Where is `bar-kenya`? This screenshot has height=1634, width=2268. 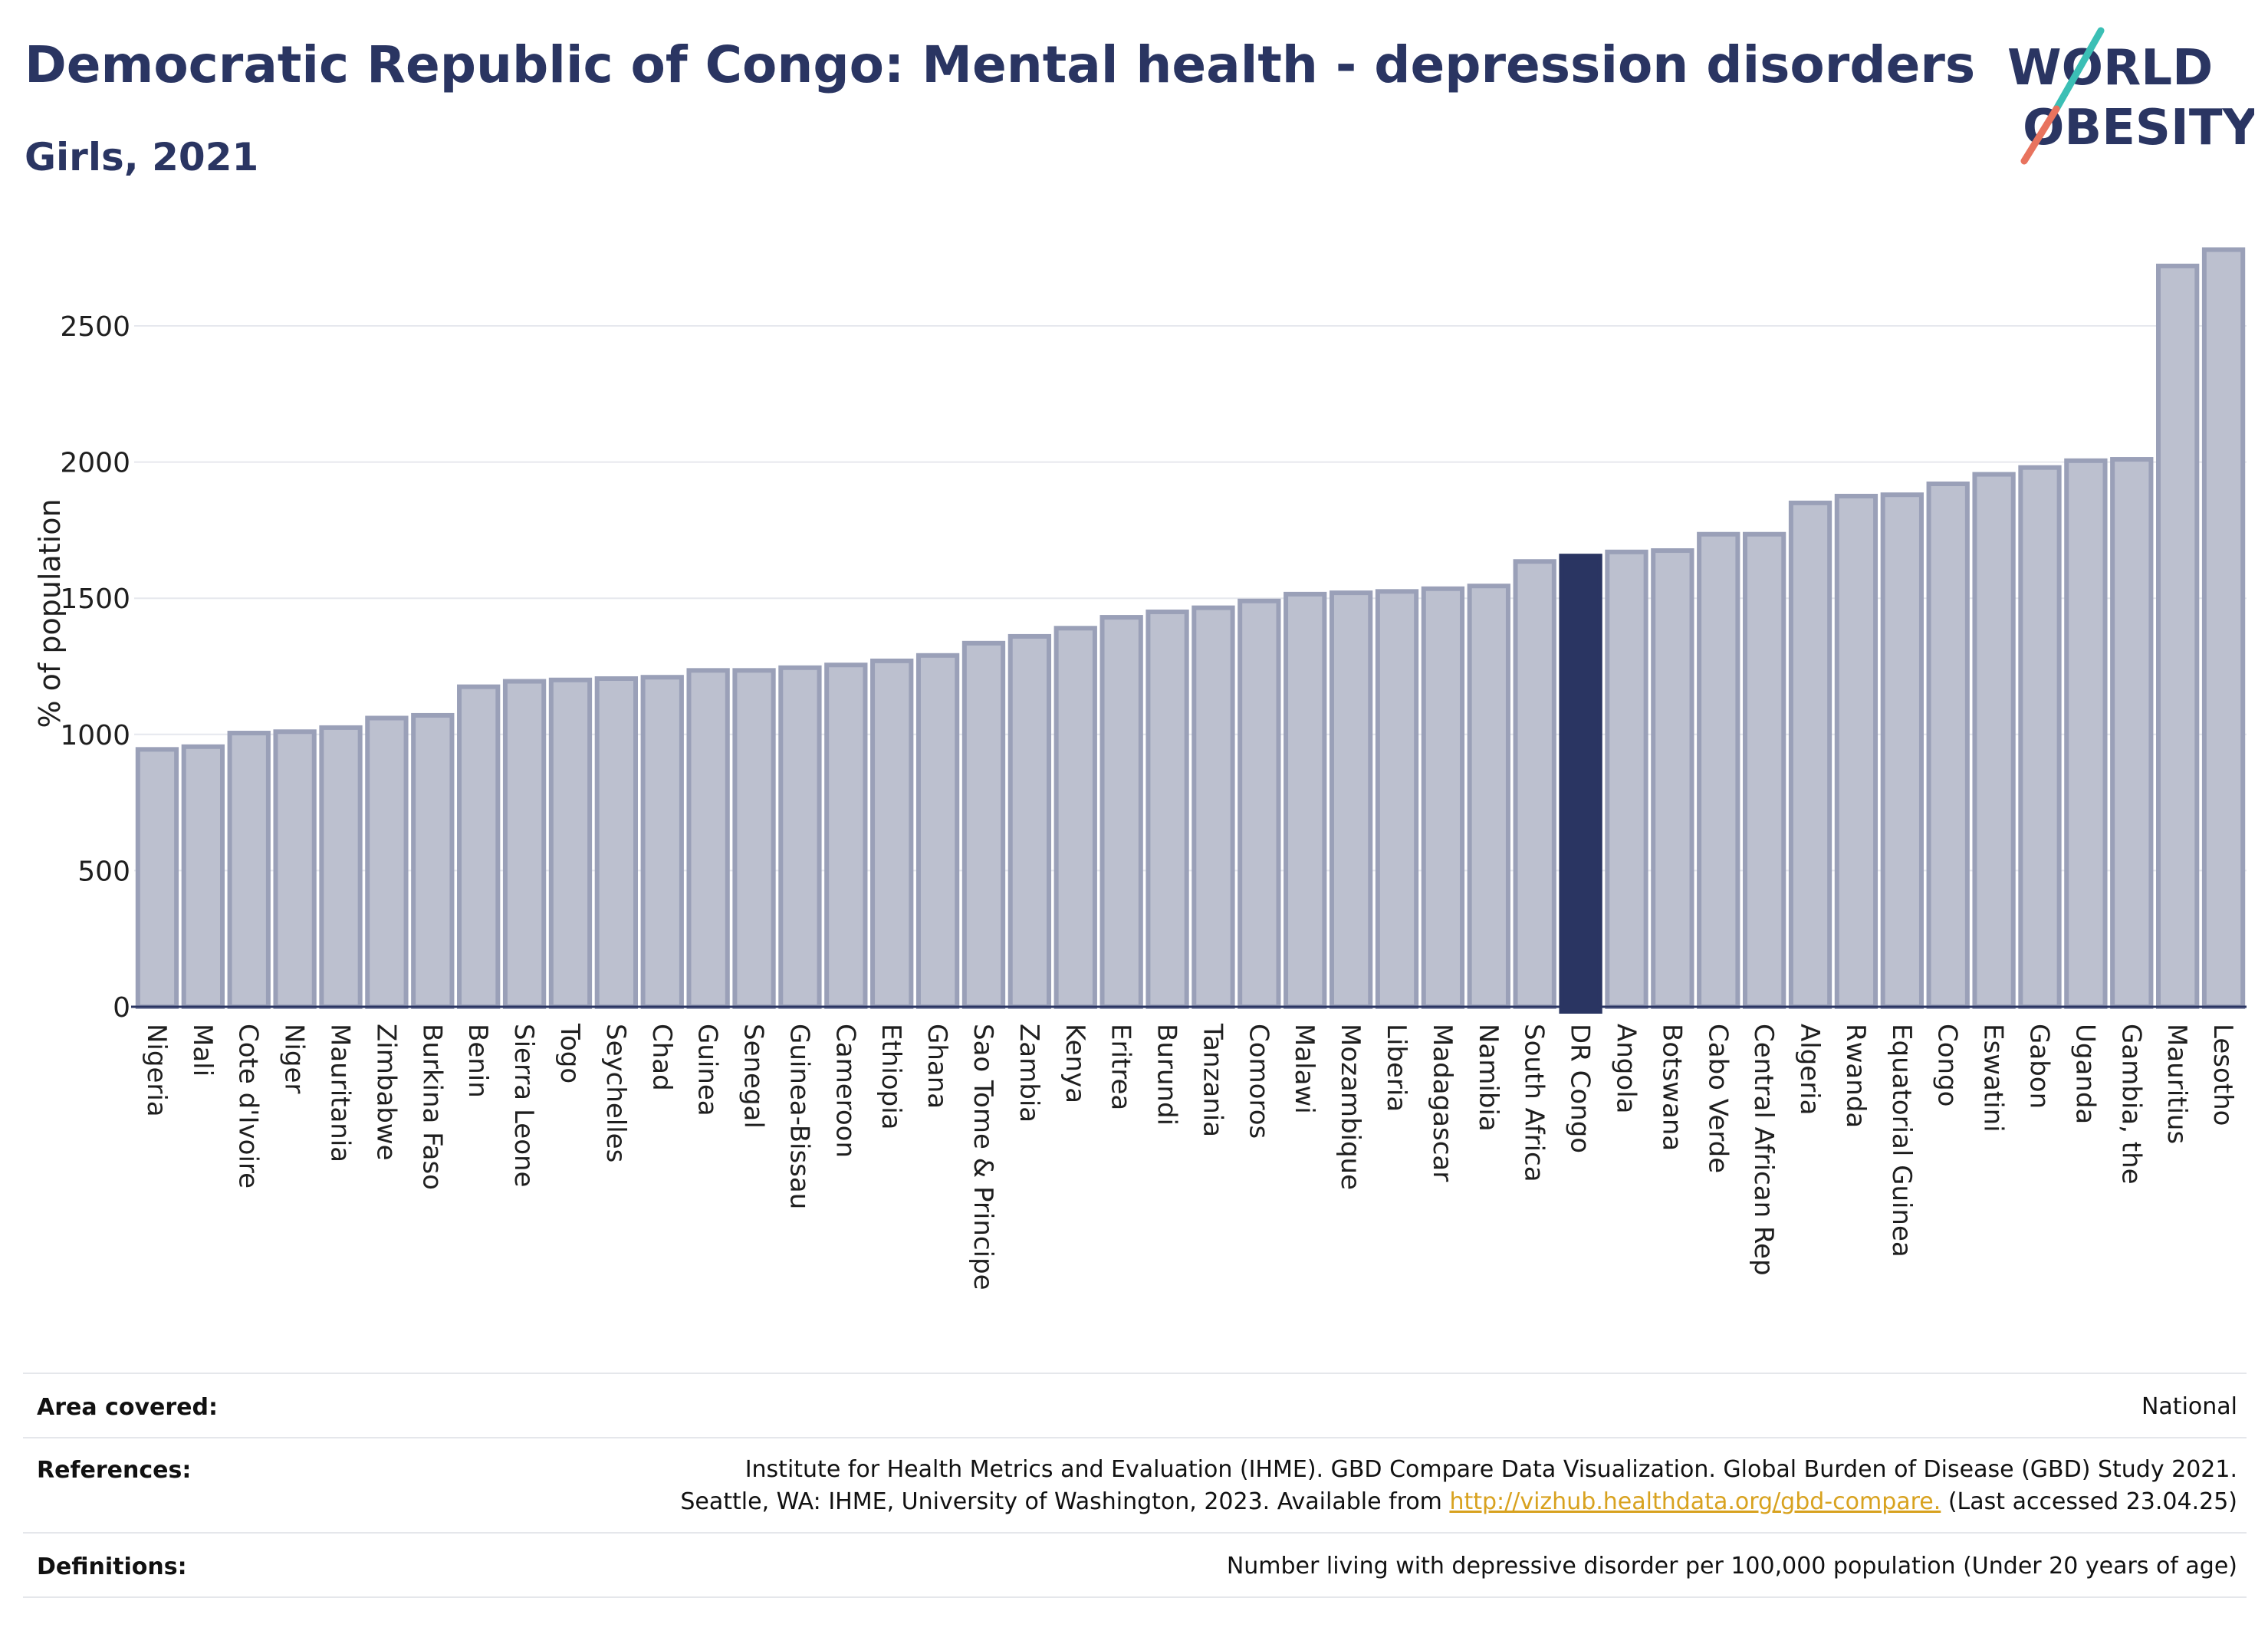
bar-kenya is located at coordinates (1075, 818).